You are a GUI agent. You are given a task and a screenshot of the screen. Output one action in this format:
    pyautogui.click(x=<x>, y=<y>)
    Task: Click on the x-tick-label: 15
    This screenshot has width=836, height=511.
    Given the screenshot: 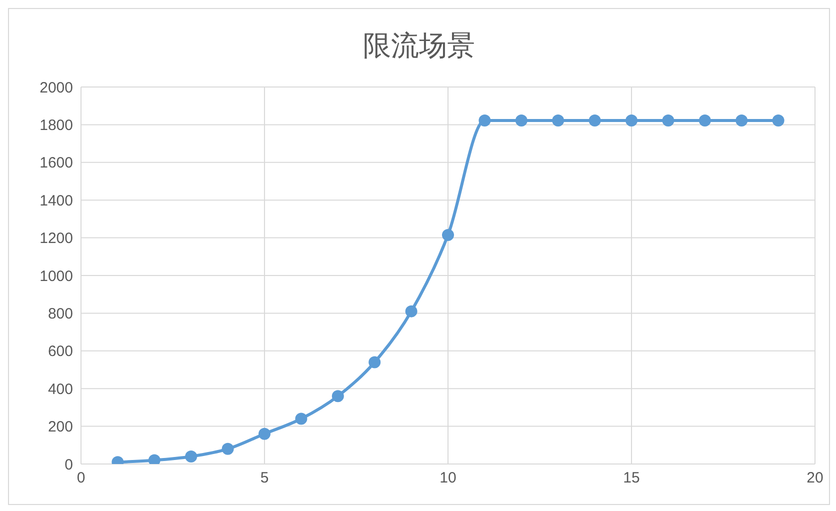 What is the action you would take?
    pyautogui.click(x=631, y=478)
    